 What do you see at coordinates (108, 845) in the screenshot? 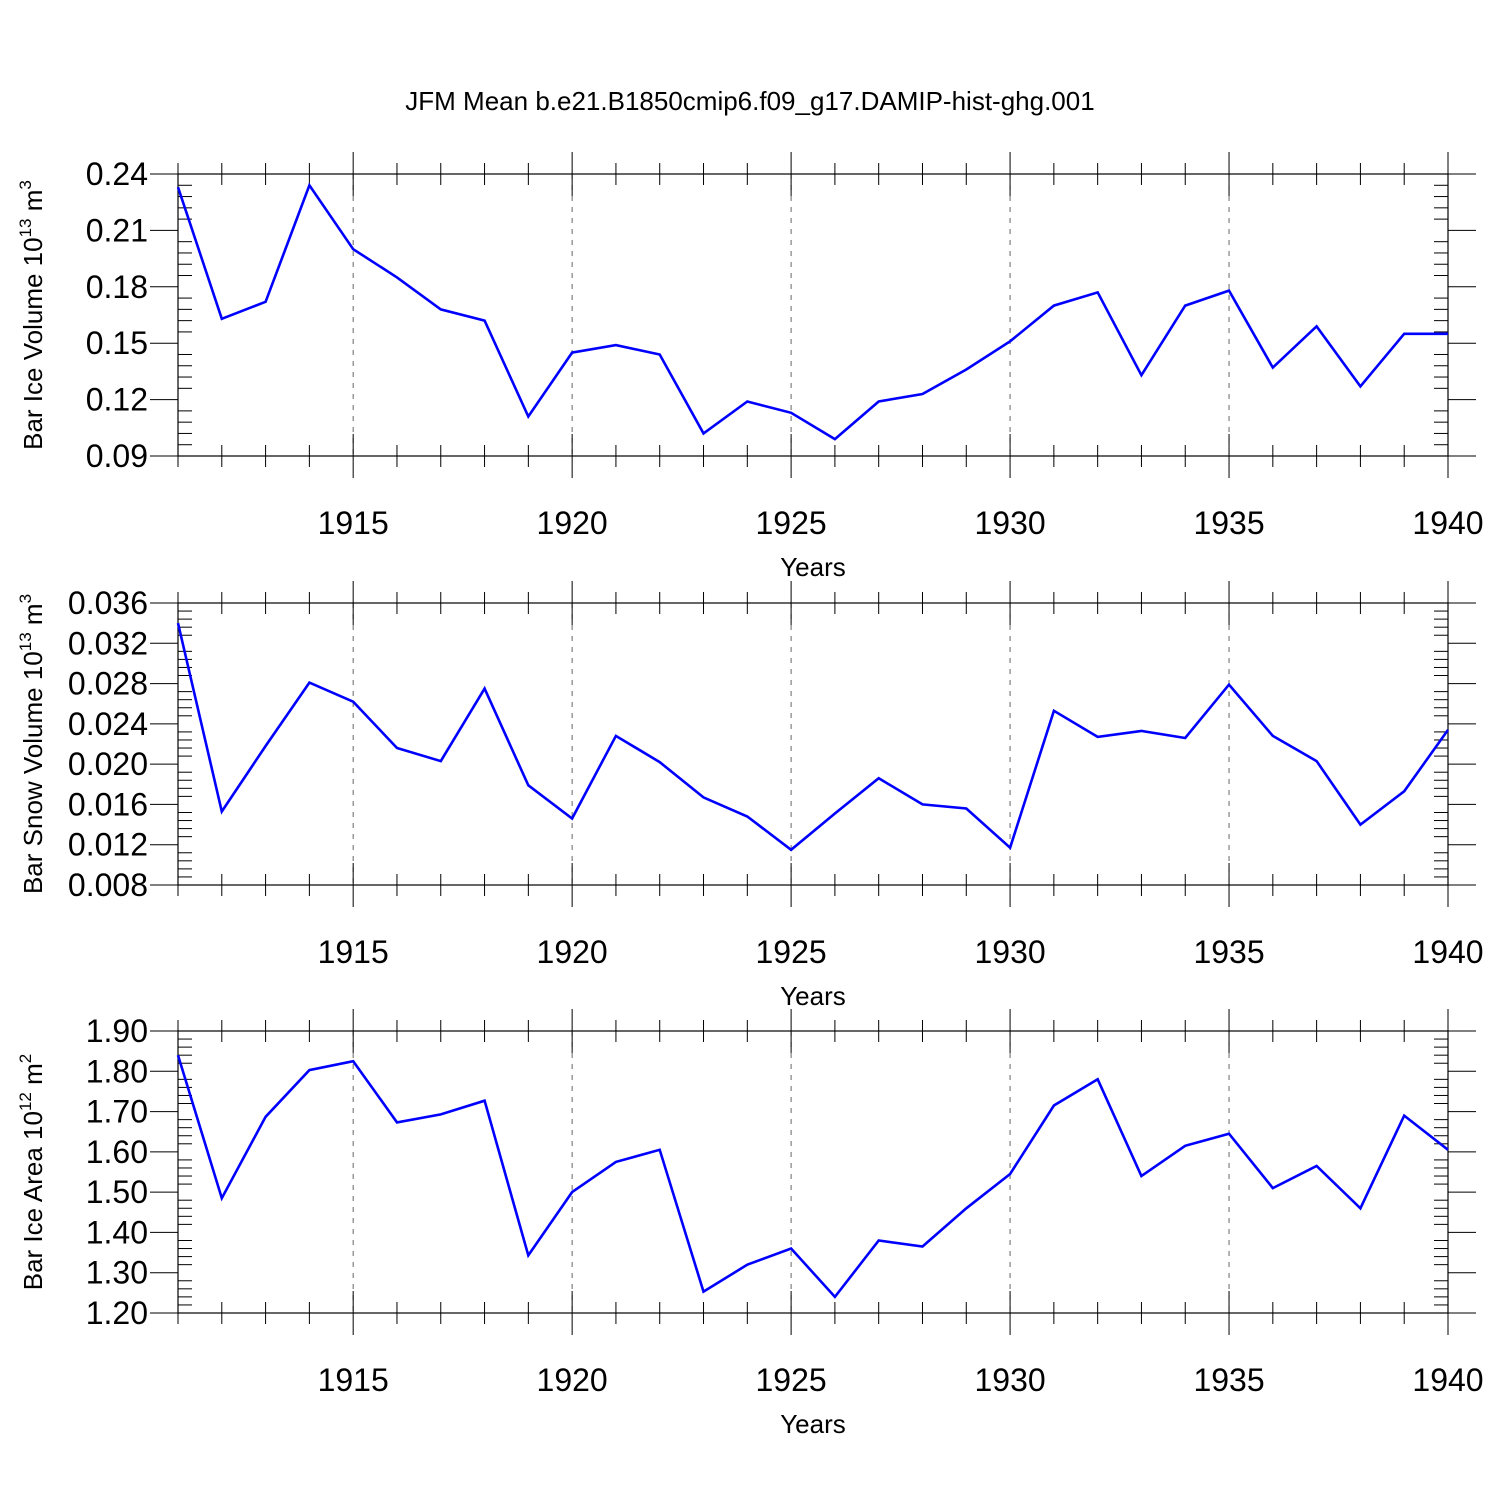
I see `y-tick-label: 0.012` at bounding box center [108, 845].